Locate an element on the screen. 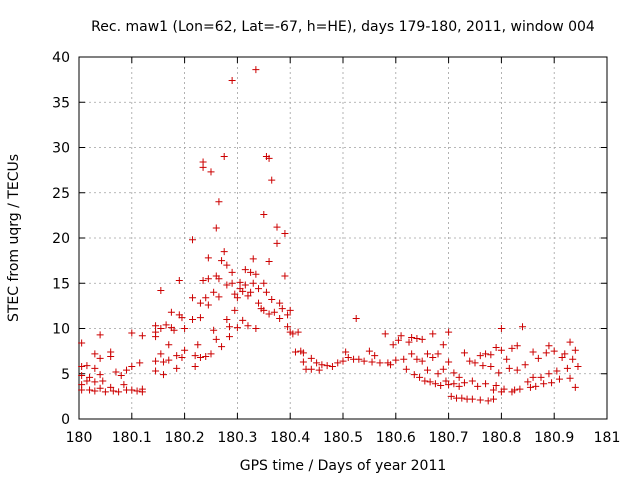  x-tick-label: 180.3 is located at coordinates (237, 438).